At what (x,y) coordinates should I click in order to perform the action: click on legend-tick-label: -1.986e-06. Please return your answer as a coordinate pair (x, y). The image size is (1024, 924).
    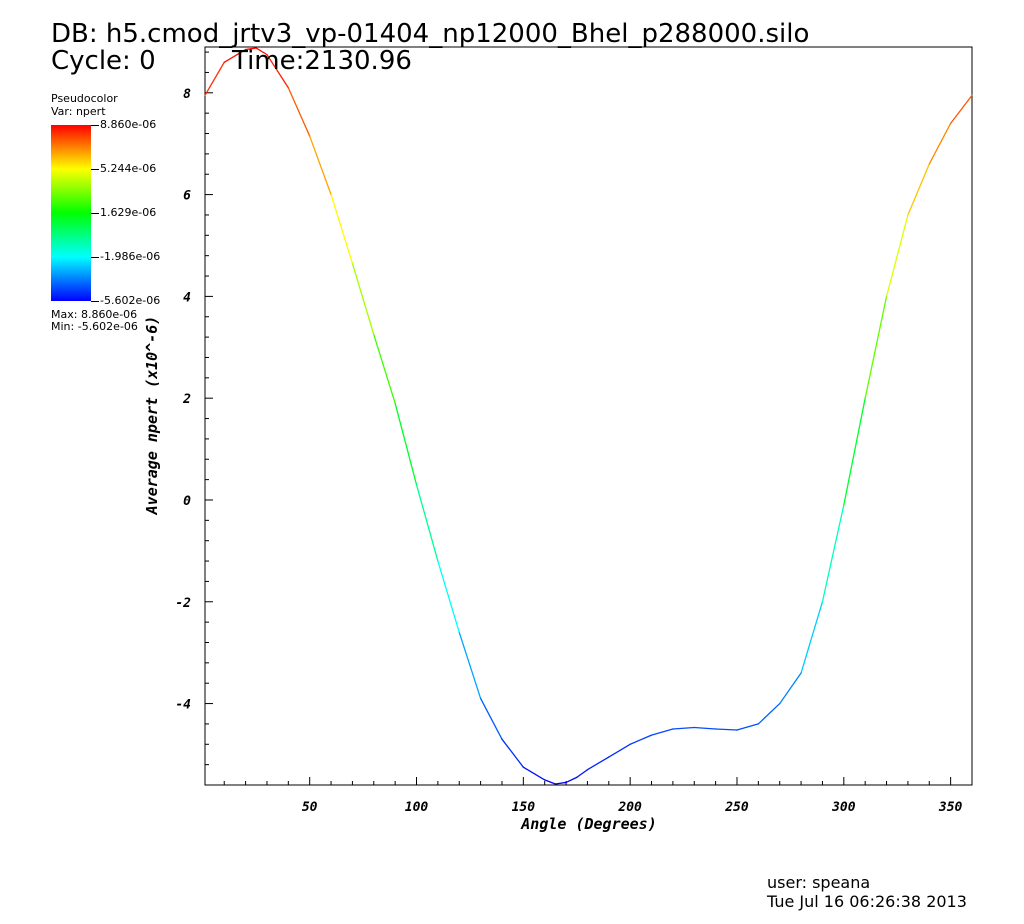
    Looking at the image, I should click on (130, 256).